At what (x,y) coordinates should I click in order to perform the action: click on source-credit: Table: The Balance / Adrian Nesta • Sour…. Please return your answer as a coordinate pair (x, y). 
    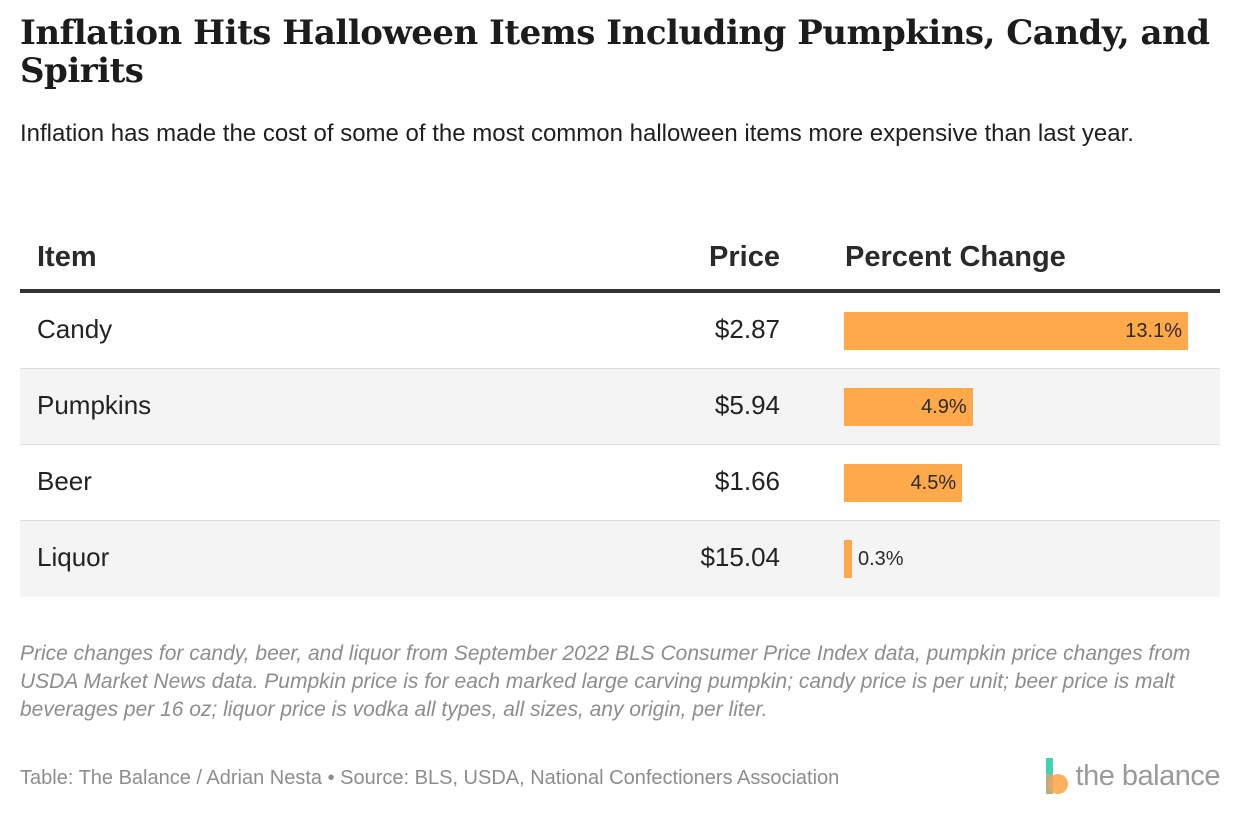
    Looking at the image, I should click on (430, 778).